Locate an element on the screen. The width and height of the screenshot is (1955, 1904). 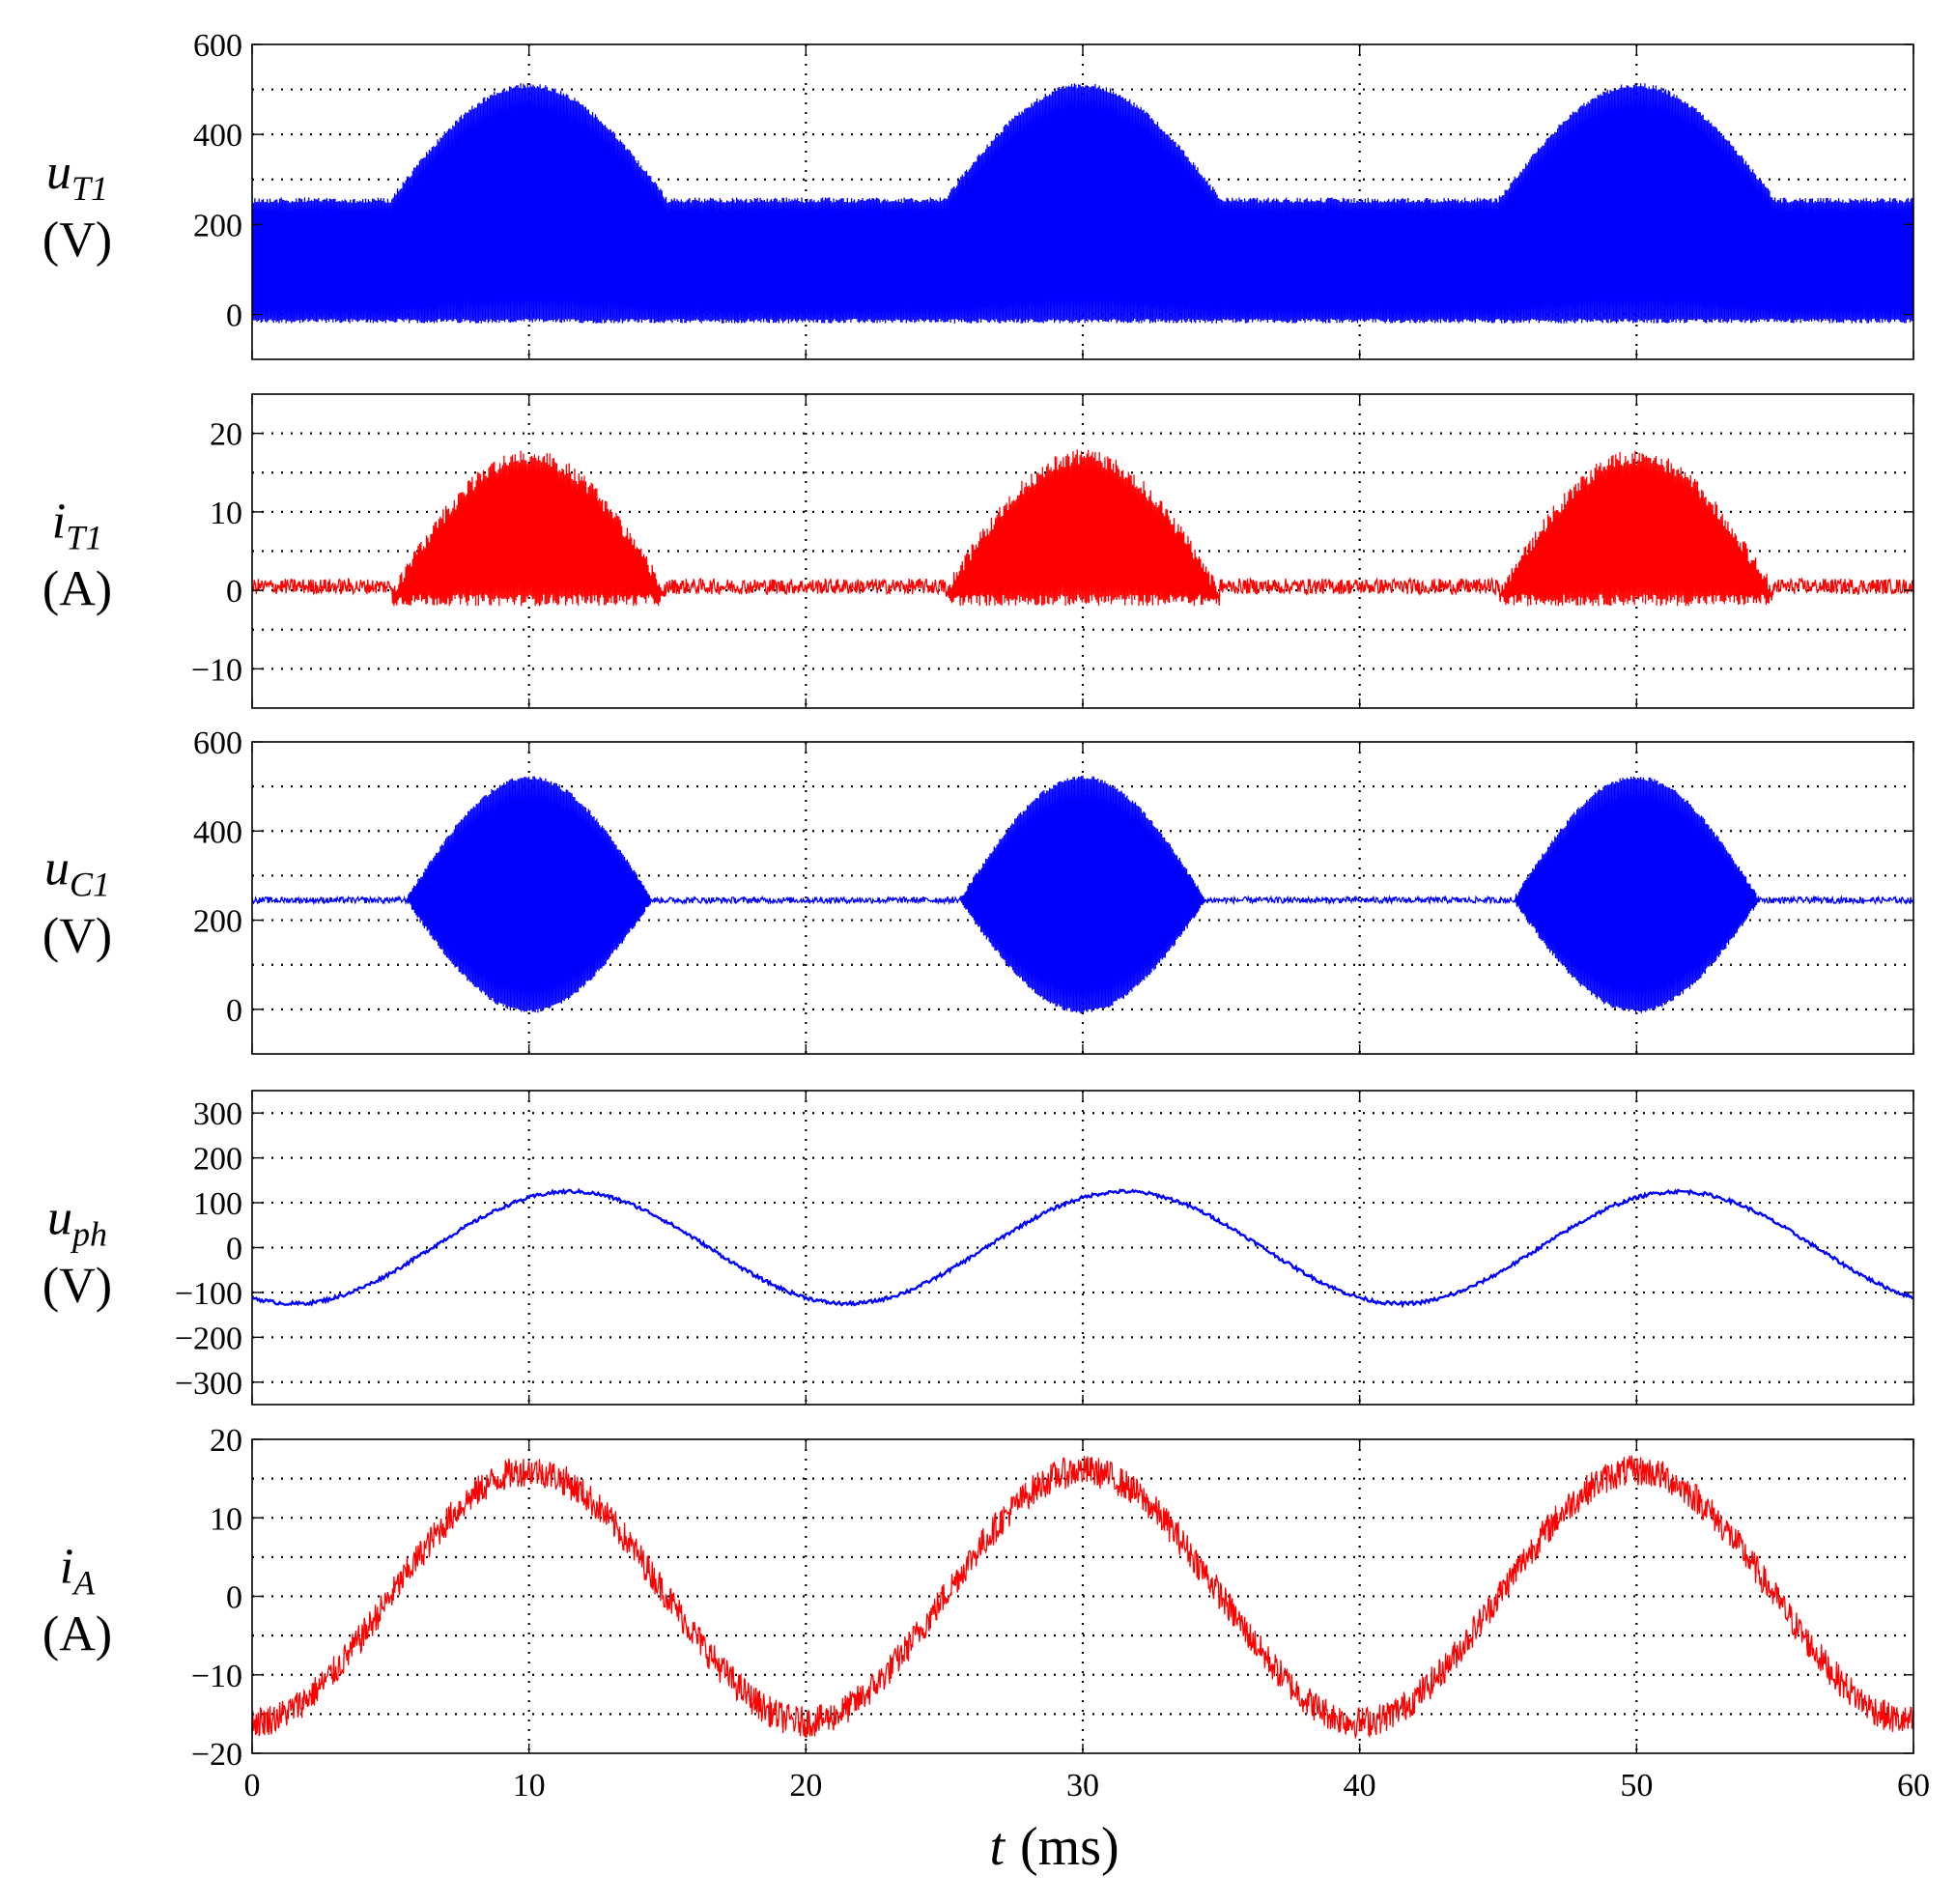
ytick-label: −200 is located at coordinates (209, 1338).